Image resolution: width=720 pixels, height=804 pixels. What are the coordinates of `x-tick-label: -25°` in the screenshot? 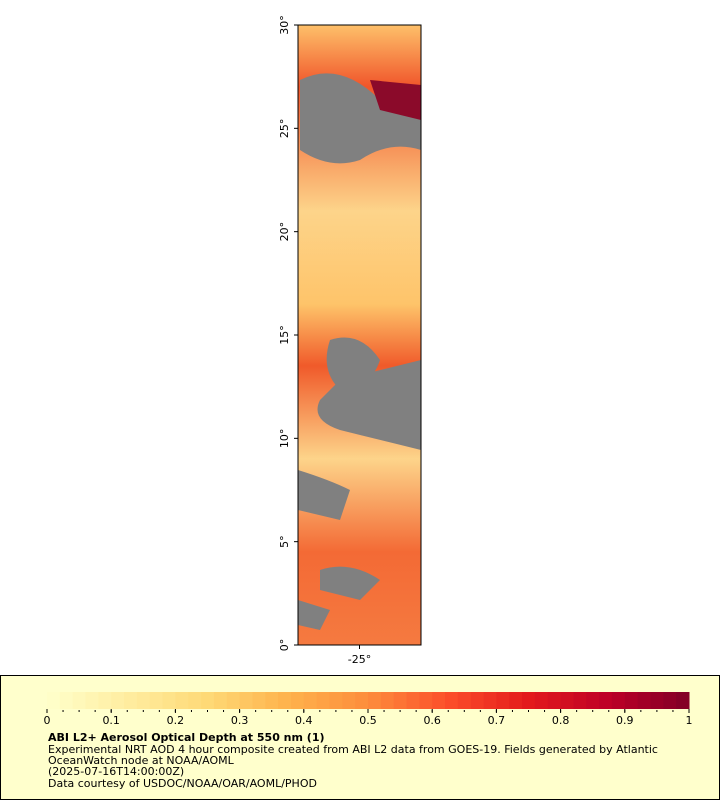 It's located at (359, 659).